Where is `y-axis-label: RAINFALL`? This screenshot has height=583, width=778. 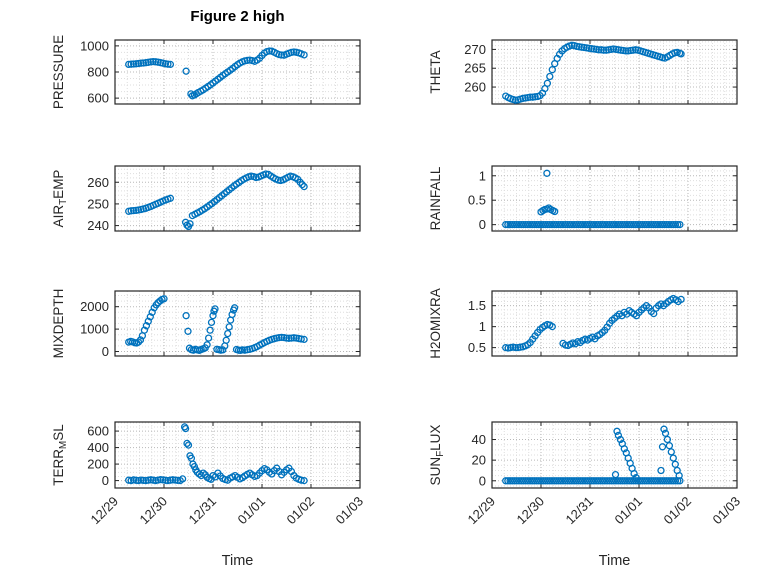
y-axis-label: RAINFALL is located at coordinates (435, 198).